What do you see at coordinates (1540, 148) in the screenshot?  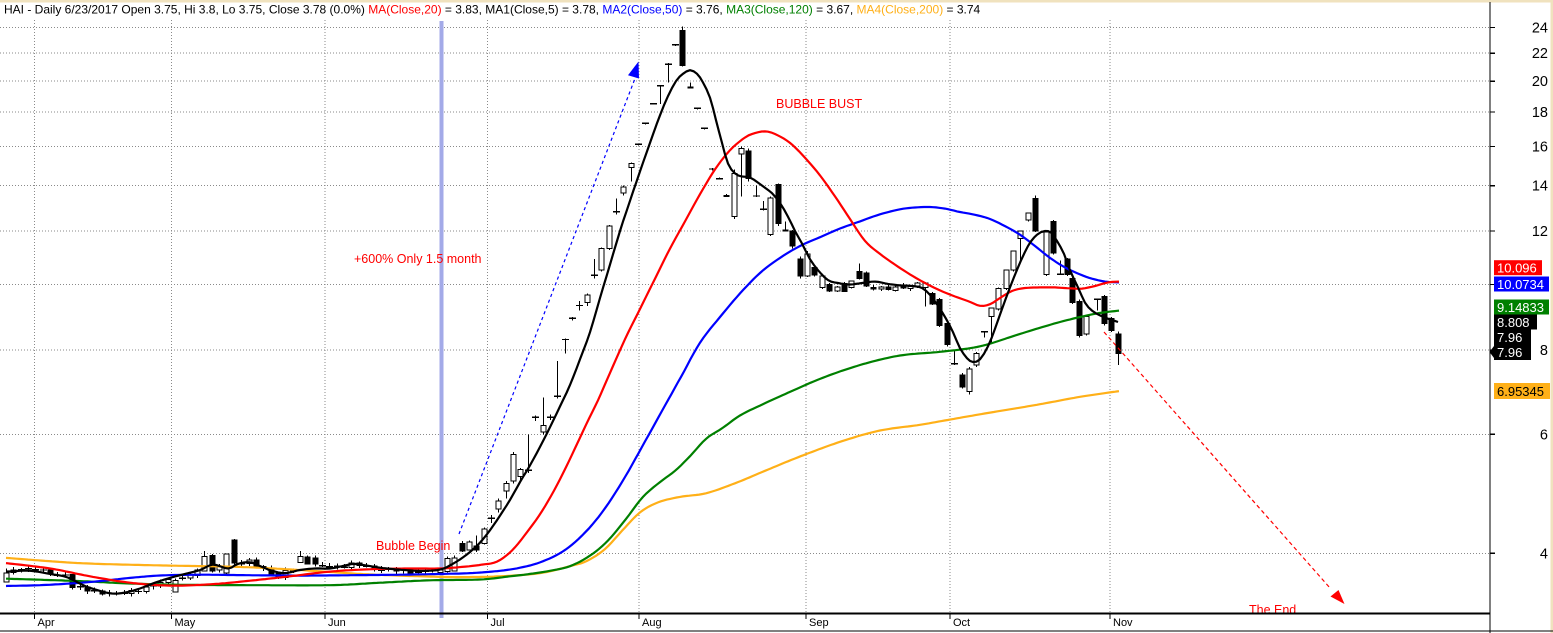 I see `svg-text: 16` at bounding box center [1540, 148].